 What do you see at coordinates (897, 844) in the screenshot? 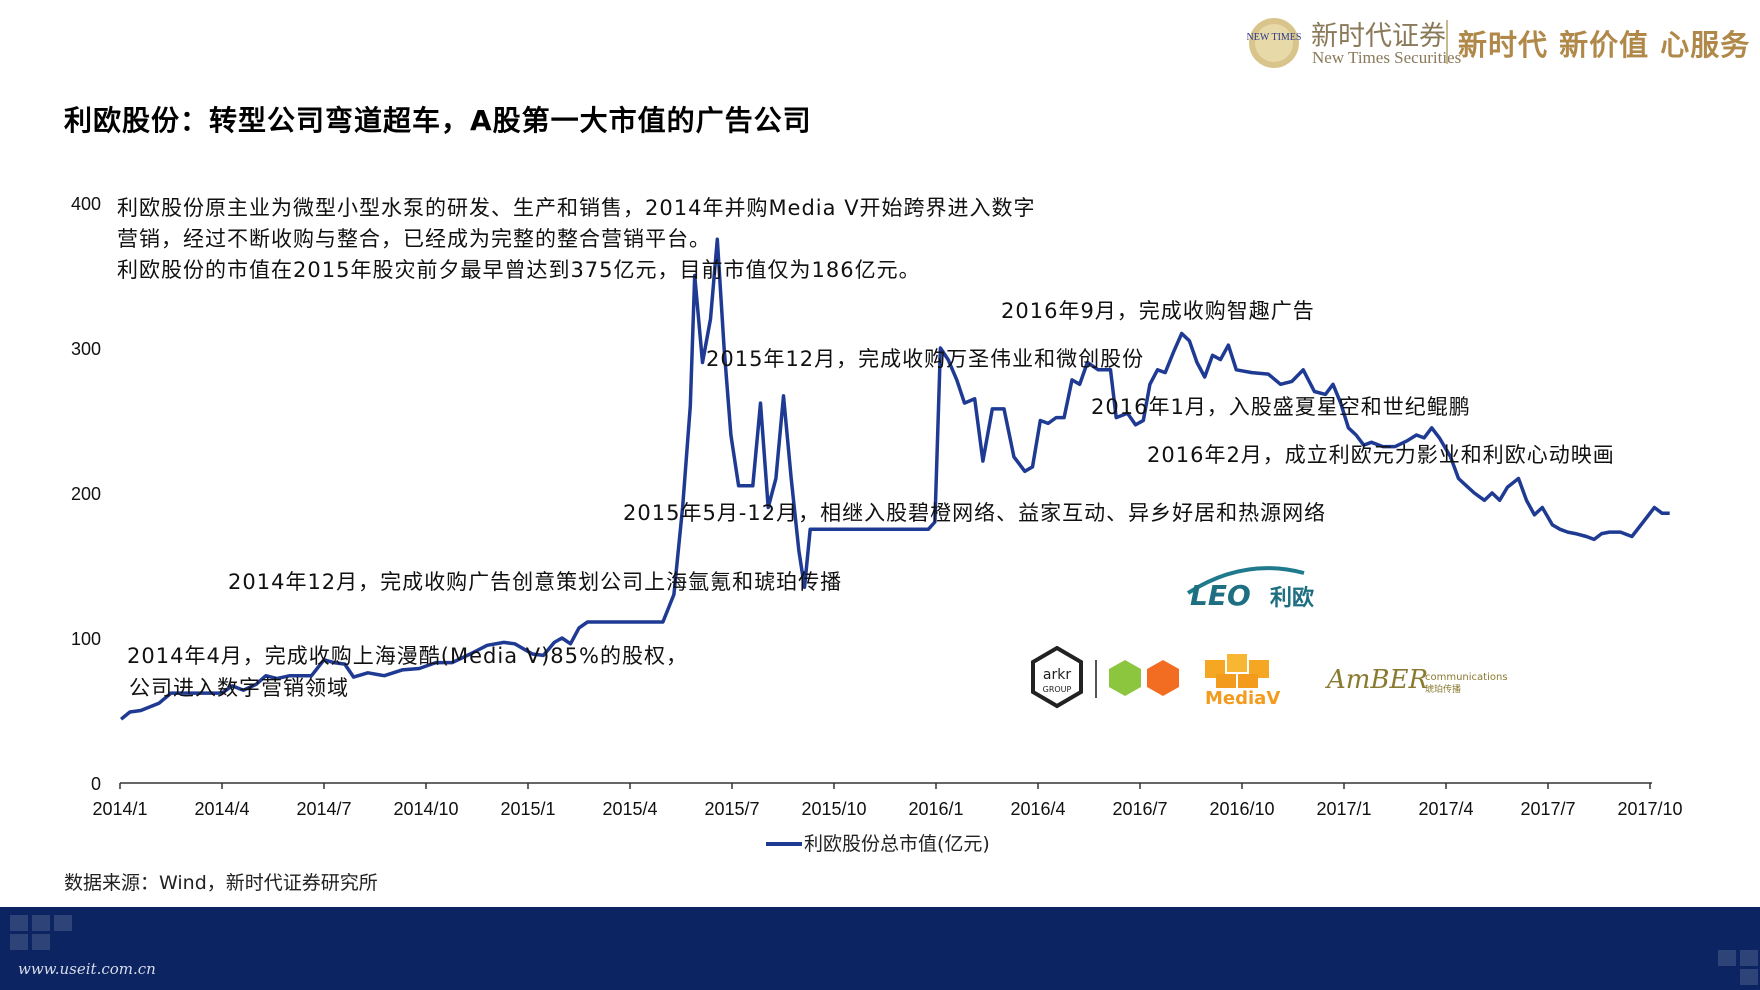
I see `legend-label: 利欧股份总市值(亿元)` at bounding box center [897, 844].